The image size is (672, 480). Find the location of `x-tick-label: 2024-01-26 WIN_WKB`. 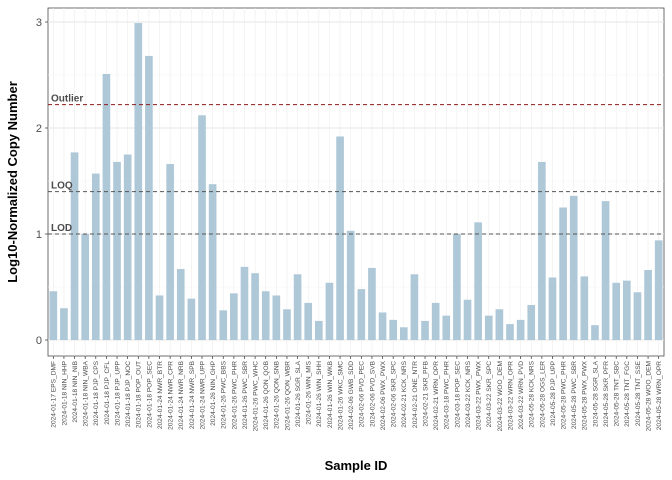

x-tick-label: 2024-01-26 WIN_WKB is located at coordinates (330, 394).